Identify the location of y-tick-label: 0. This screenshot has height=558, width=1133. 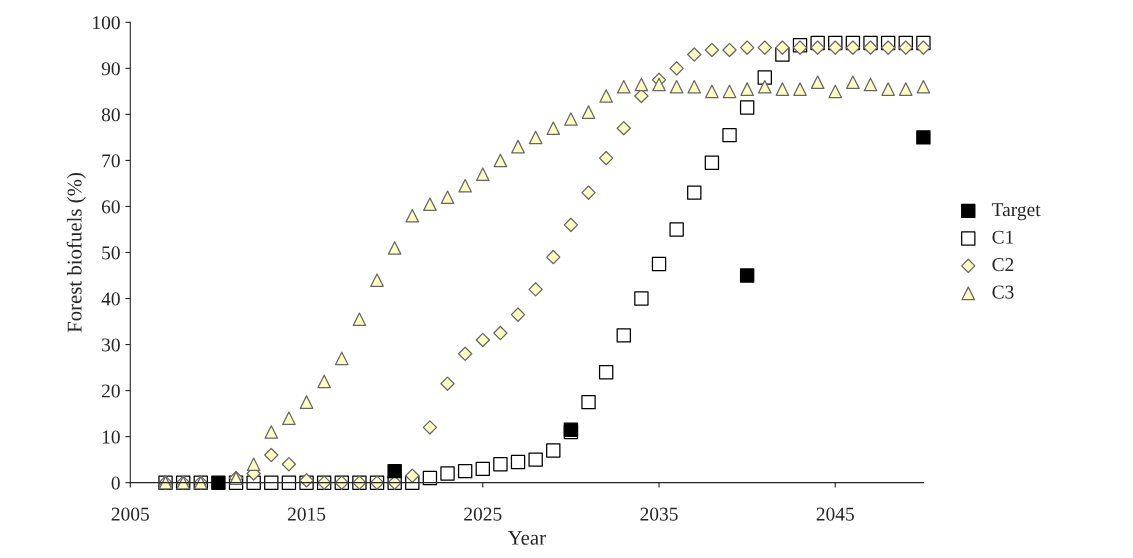
(115, 483).